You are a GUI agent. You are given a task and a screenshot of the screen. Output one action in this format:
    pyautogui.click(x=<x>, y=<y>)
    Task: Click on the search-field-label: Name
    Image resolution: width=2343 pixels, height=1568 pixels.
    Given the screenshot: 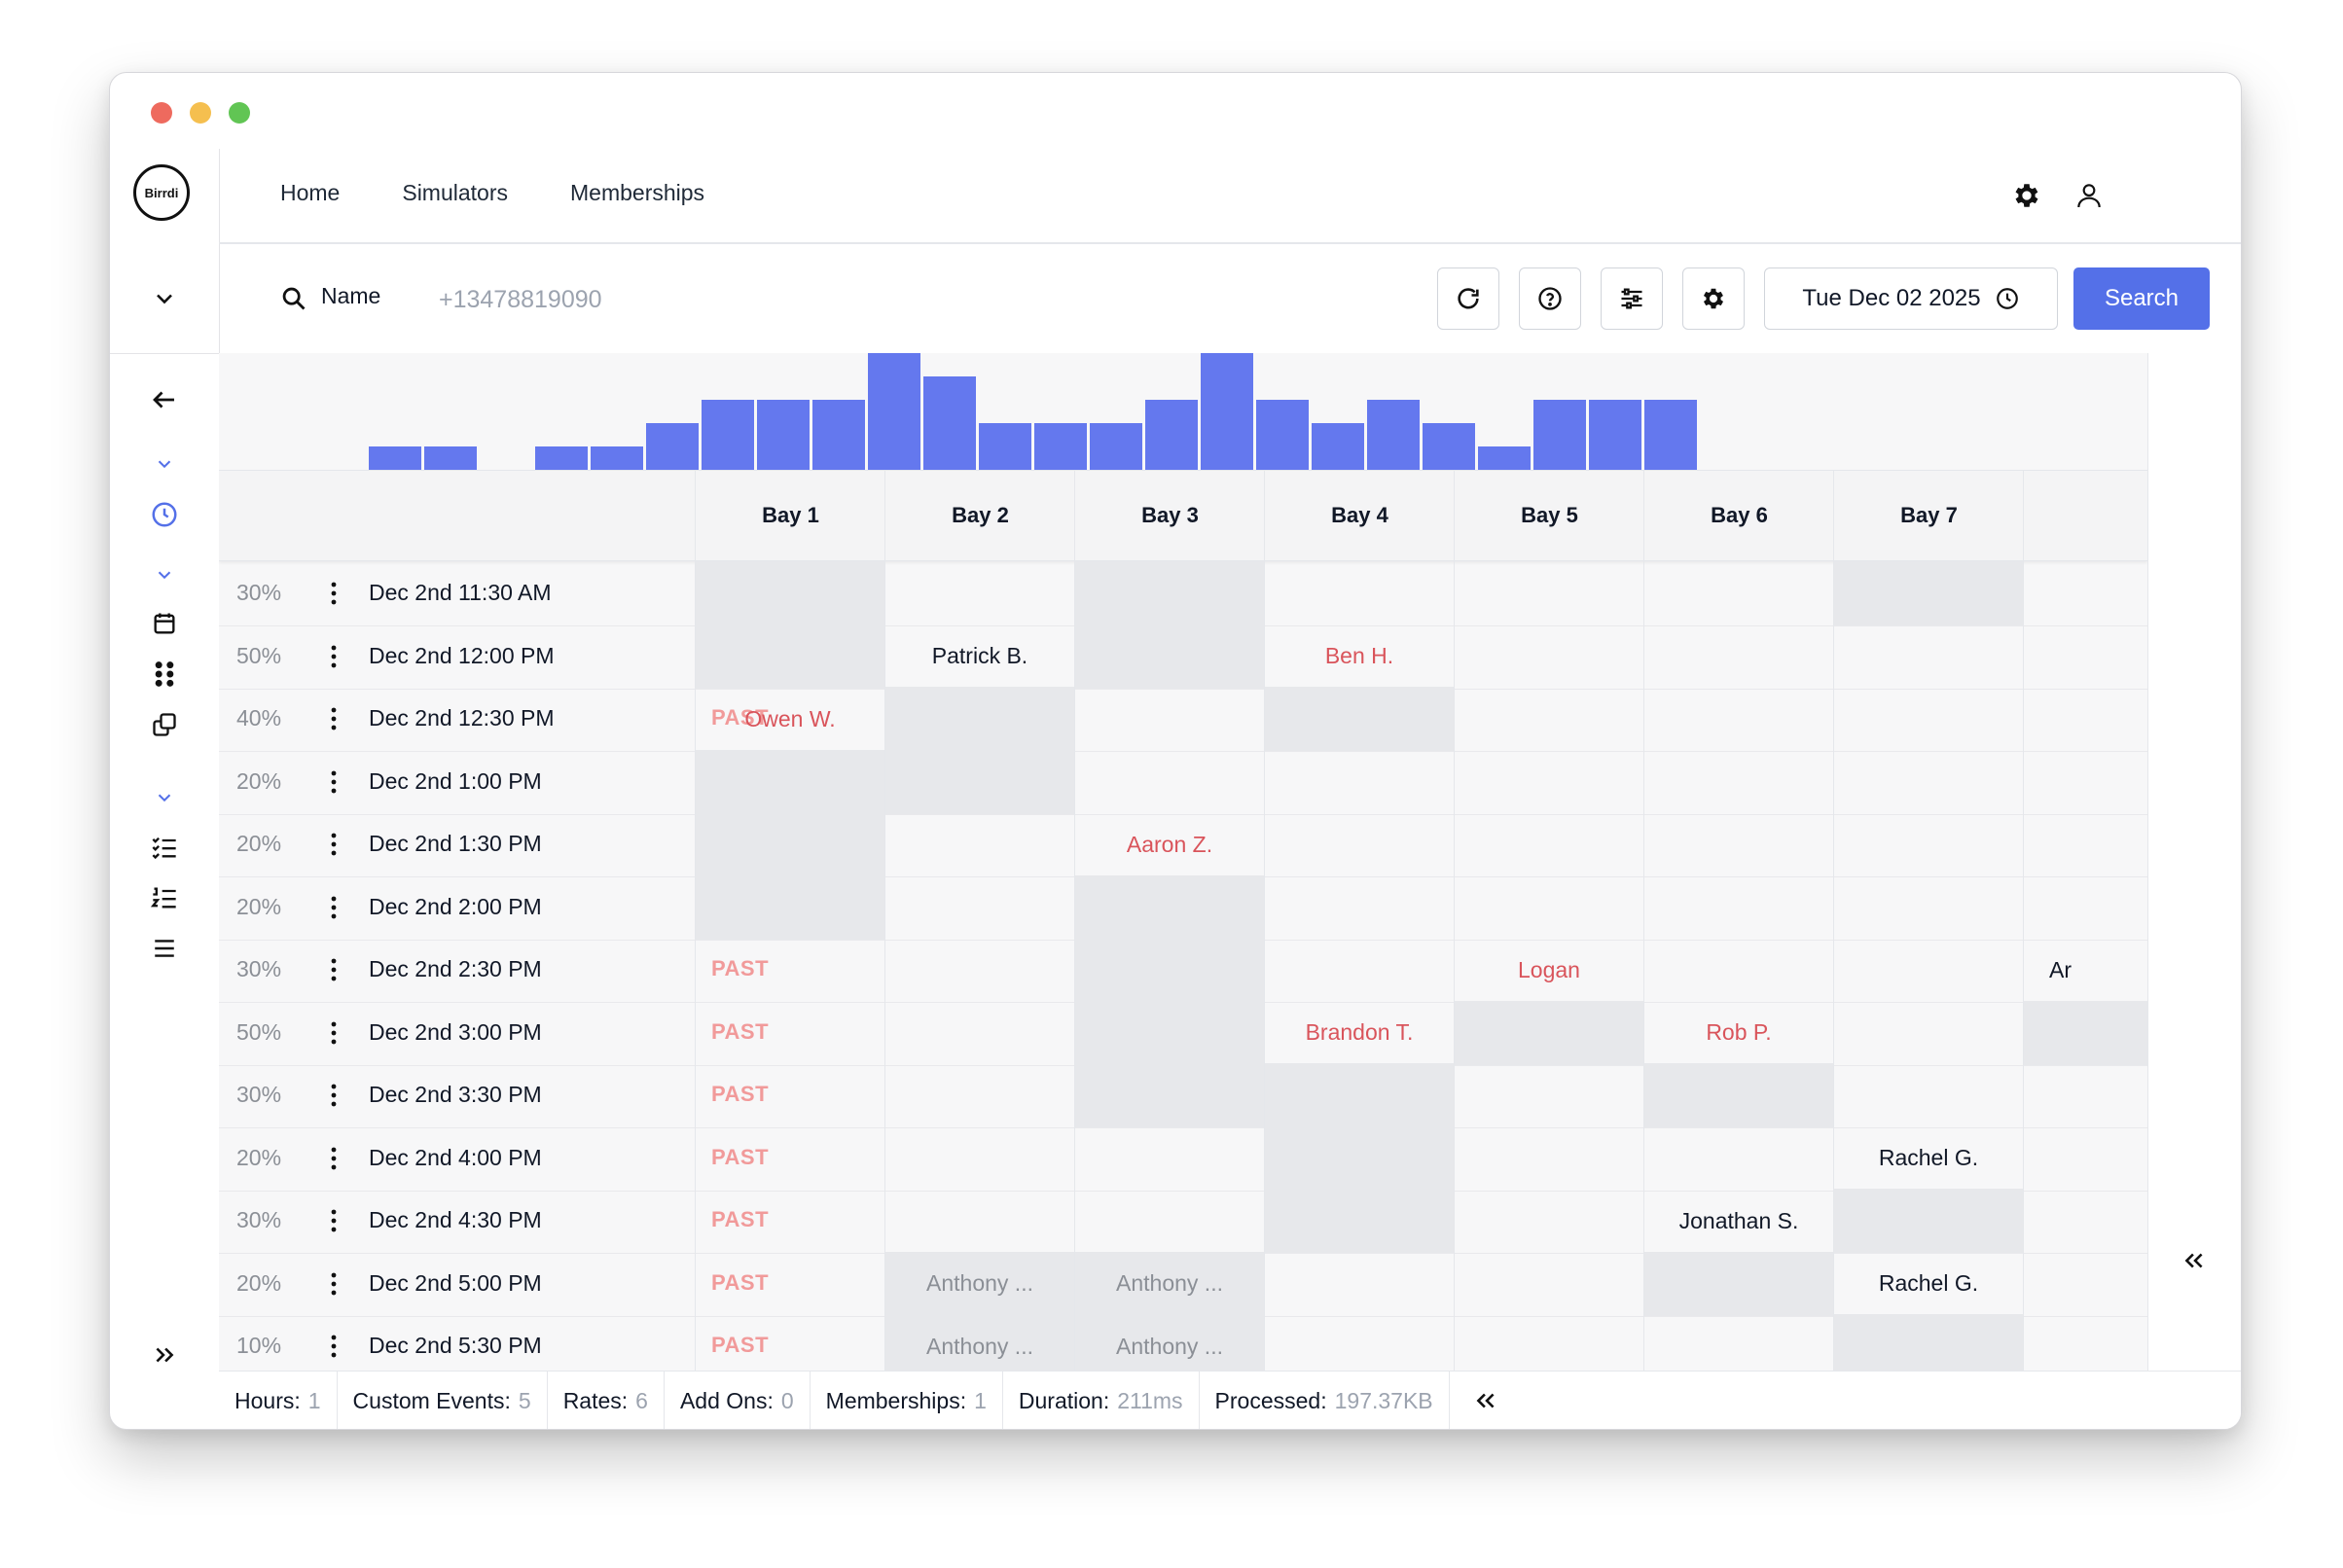 What is the action you would take?
    pyautogui.click(x=351, y=295)
    